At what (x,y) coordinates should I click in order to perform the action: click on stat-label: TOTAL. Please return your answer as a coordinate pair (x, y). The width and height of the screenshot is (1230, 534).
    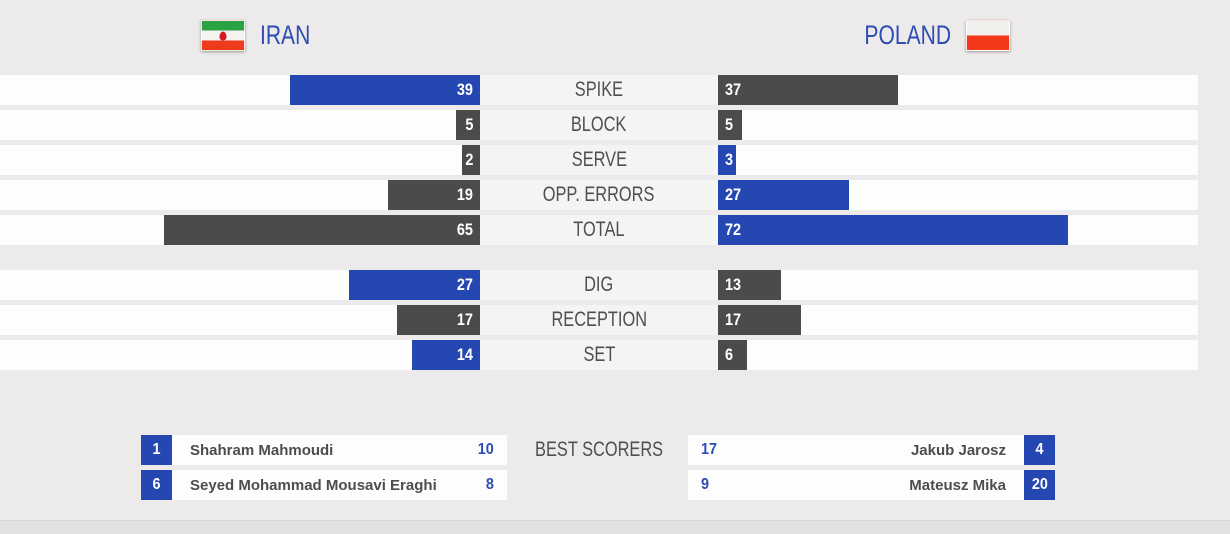
    Looking at the image, I should click on (599, 229).